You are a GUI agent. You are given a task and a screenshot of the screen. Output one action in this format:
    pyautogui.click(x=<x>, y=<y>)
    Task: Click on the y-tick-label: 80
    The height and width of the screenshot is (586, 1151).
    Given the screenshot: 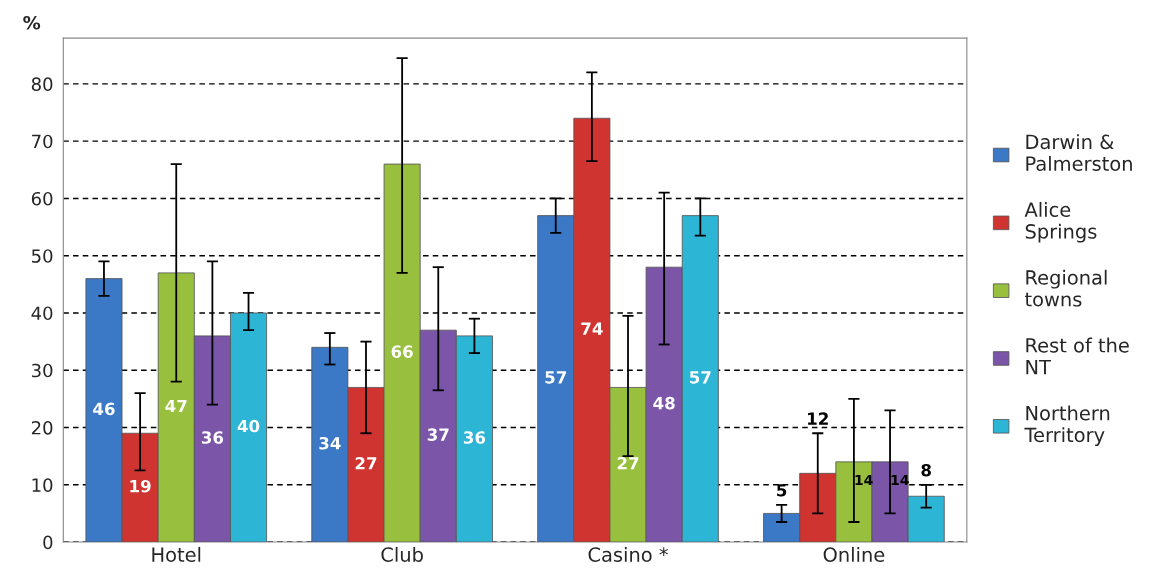 What is the action you would take?
    pyautogui.click(x=42, y=84)
    